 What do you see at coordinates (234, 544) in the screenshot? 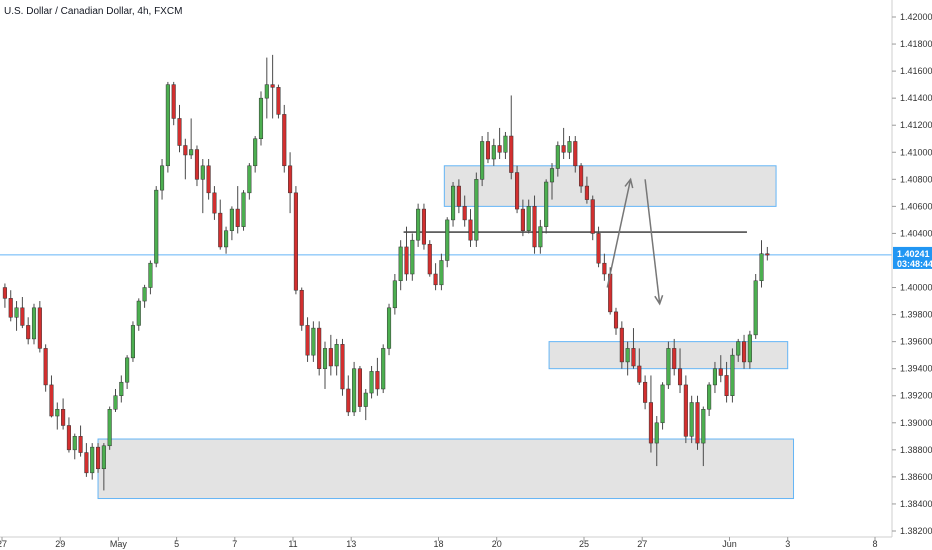
I see `x-tick-label: 7` at bounding box center [234, 544].